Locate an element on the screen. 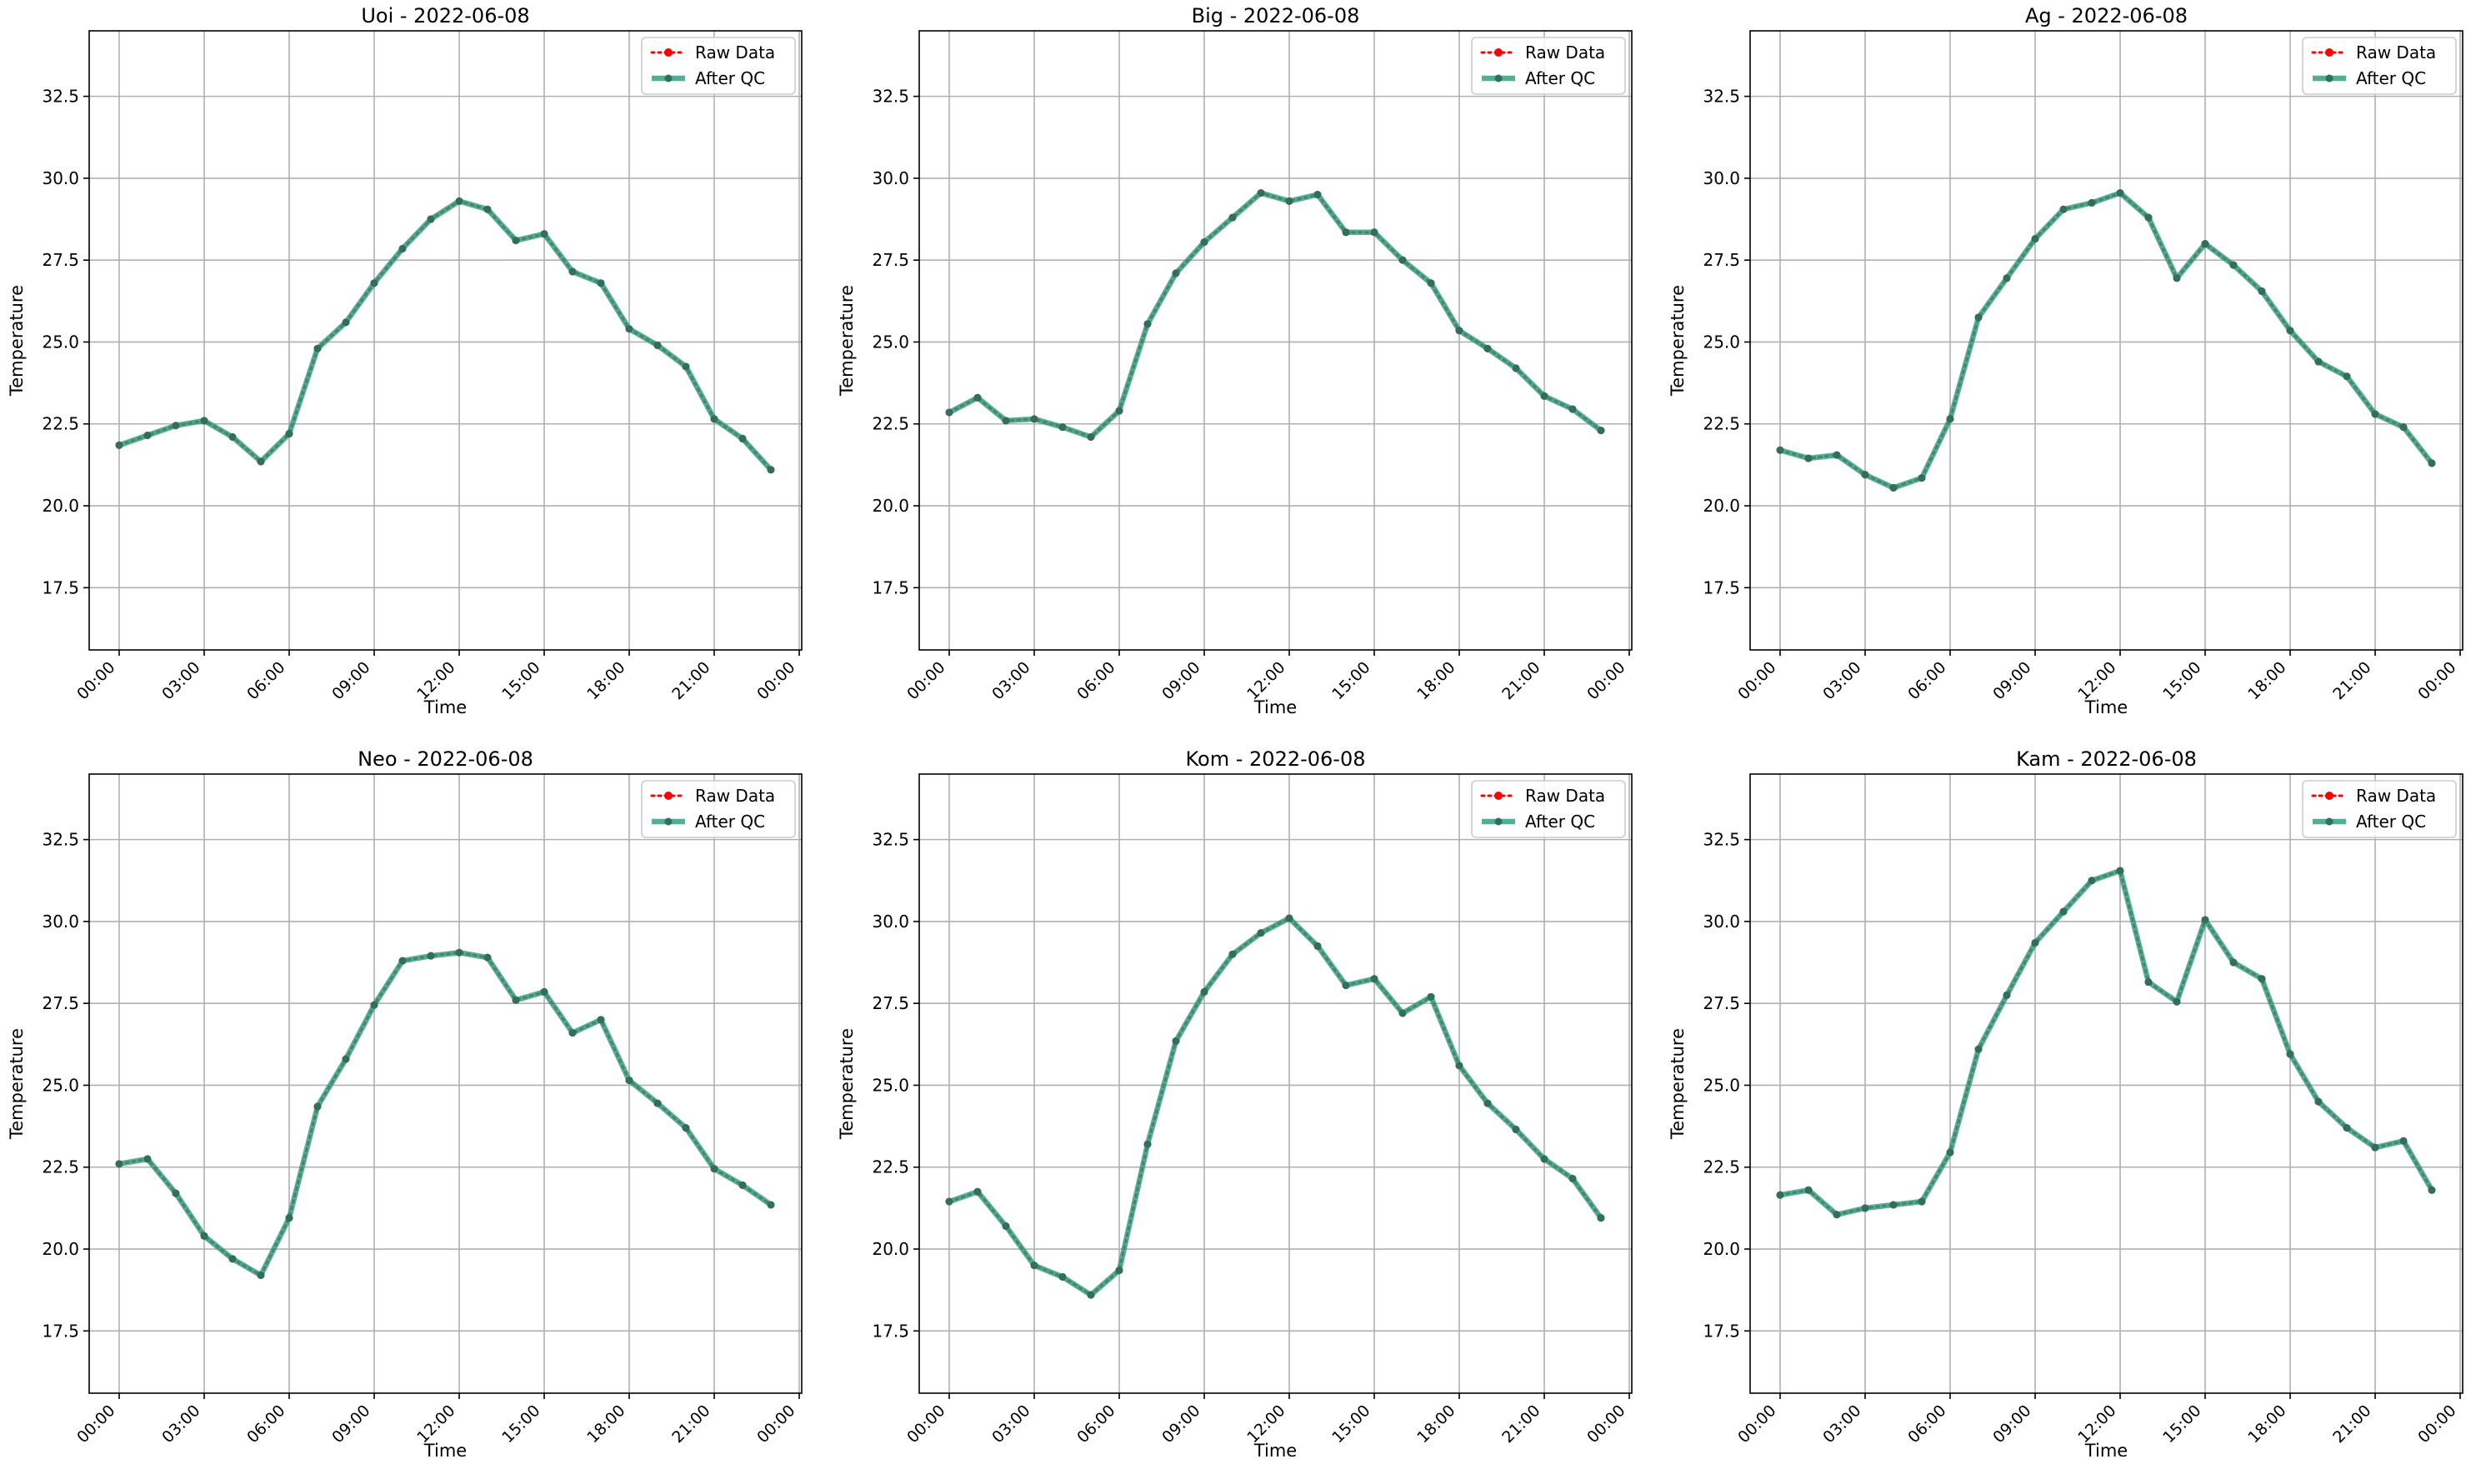 Image resolution: width=2486 pixels, height=1484 pixels. series-line-after-qc is located at coordinates (2106, 340).